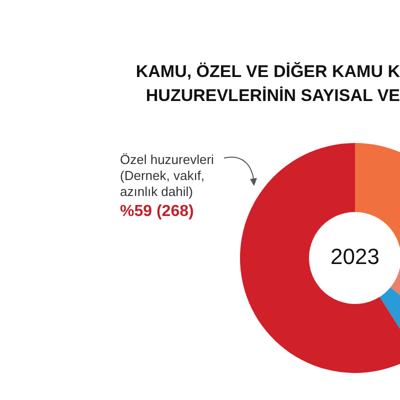 The height and width of the screenshot is (400, 400). Describe the element at coordinates (267, 84) in the screenshot. I see `chart-title: KAMU, ÖZEL VE DİĞER KAMU K HUZUREVLERİNİN SAYISAL VE` at that location.